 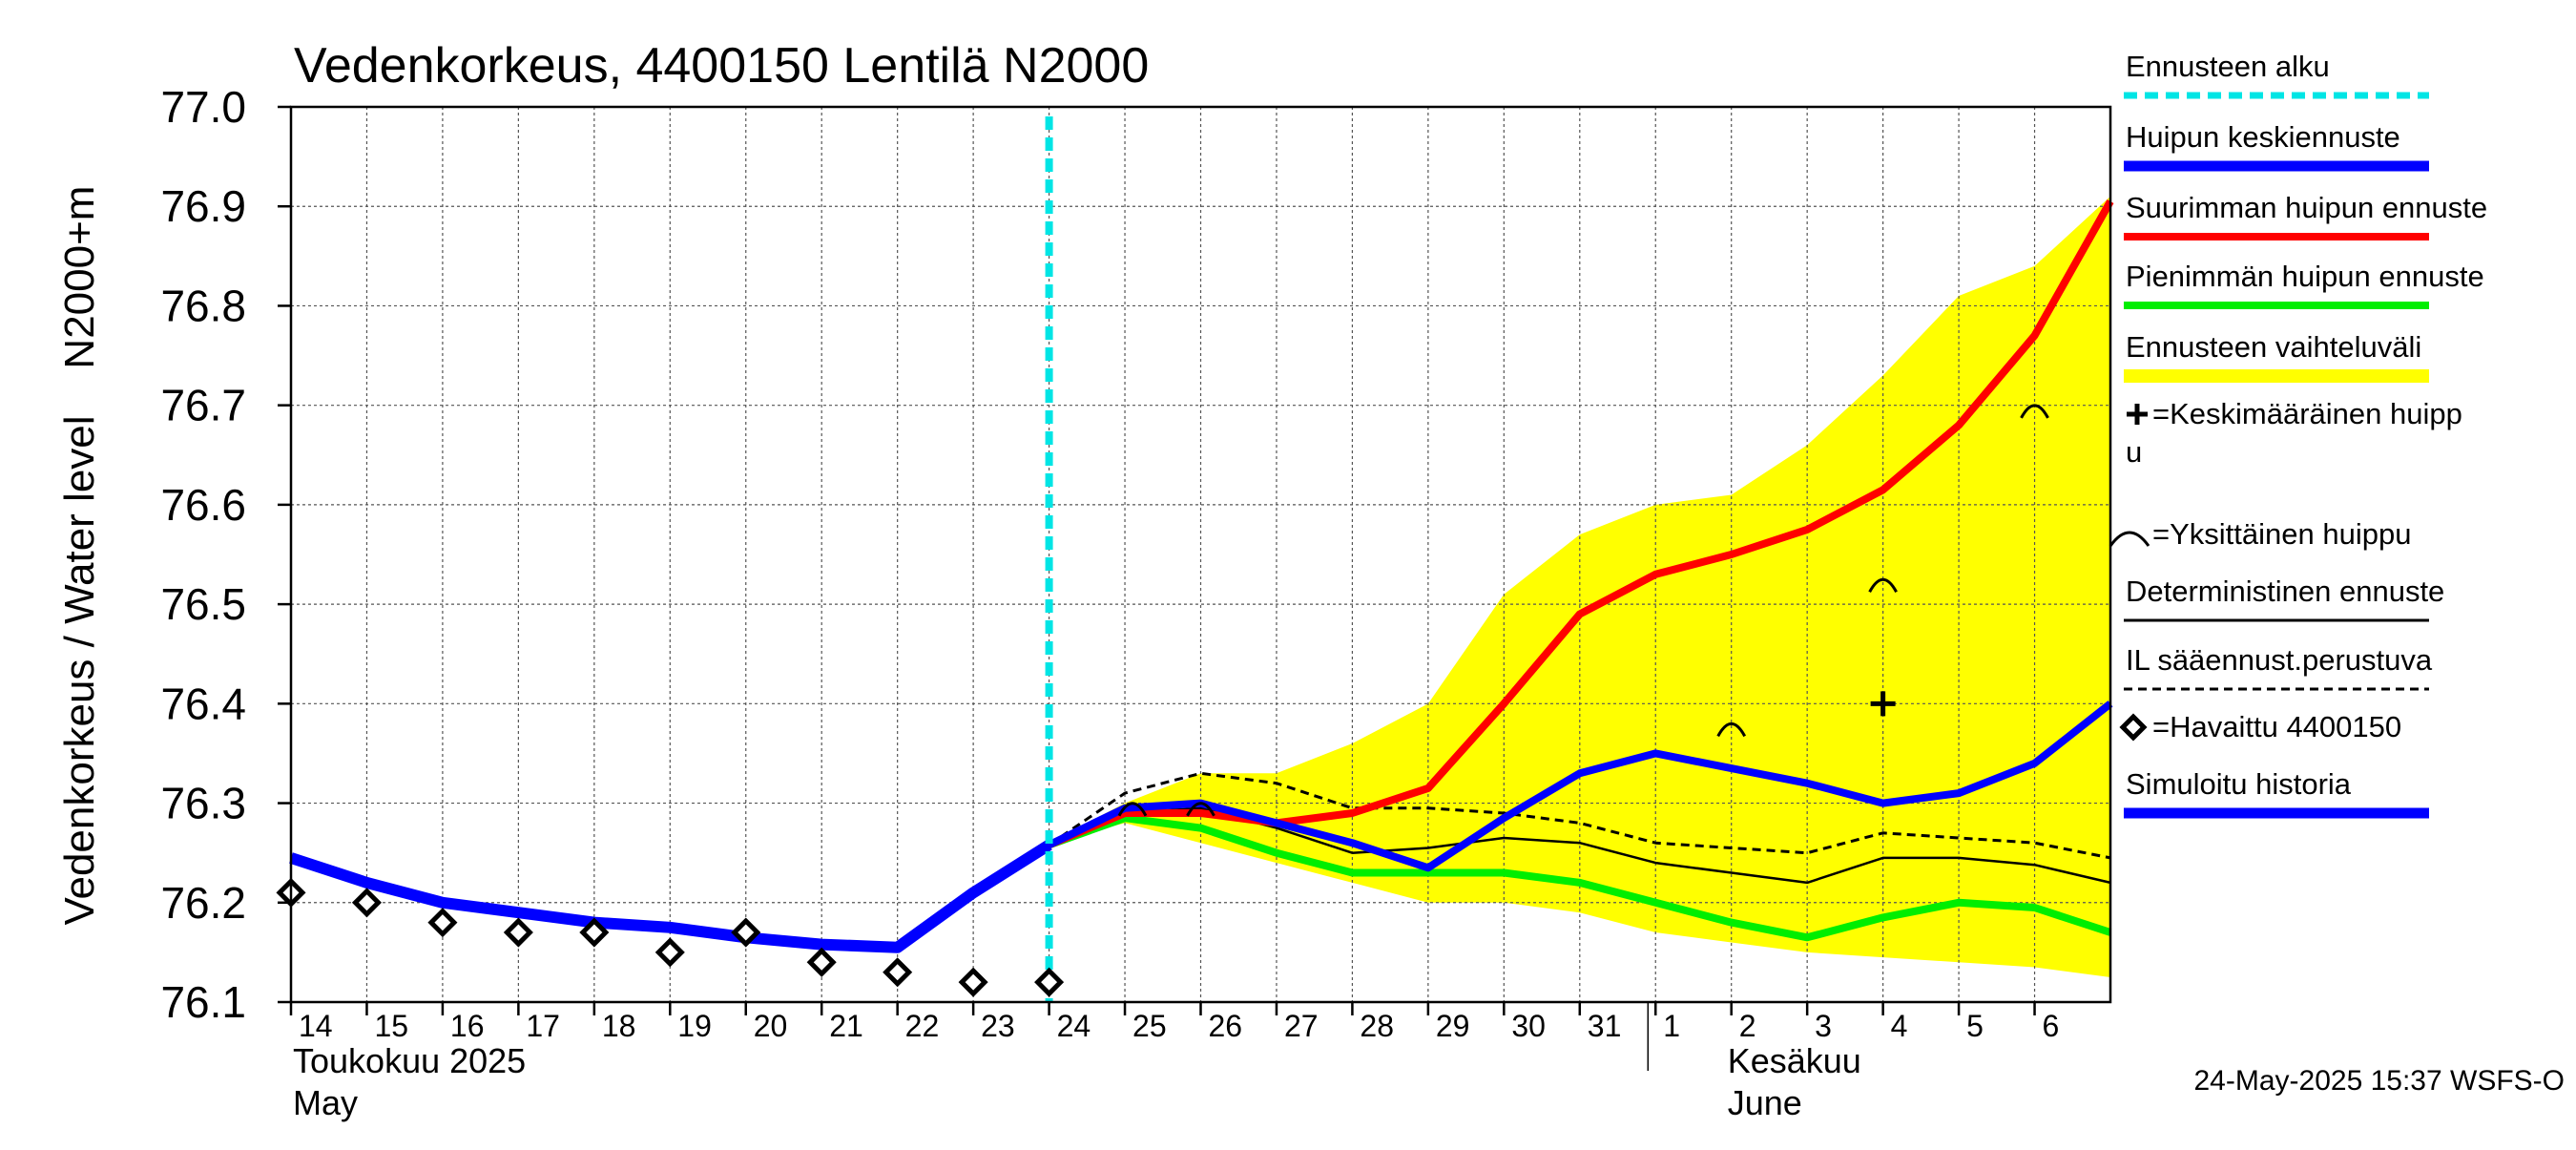 I want to click on legend-item-1: Ennusteen alku, so click(x=2276, y=74).